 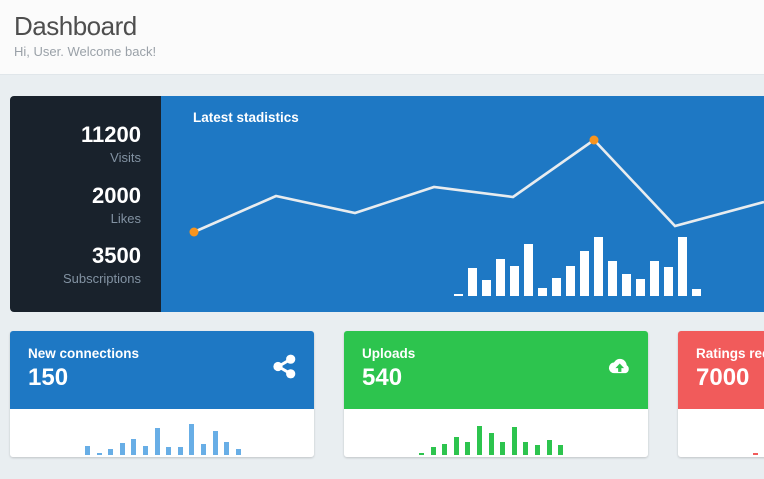 What do you see at coordinates (723, 377) in the screenshot?
I see `card-value: 7000` at bounding box center [723, 377].